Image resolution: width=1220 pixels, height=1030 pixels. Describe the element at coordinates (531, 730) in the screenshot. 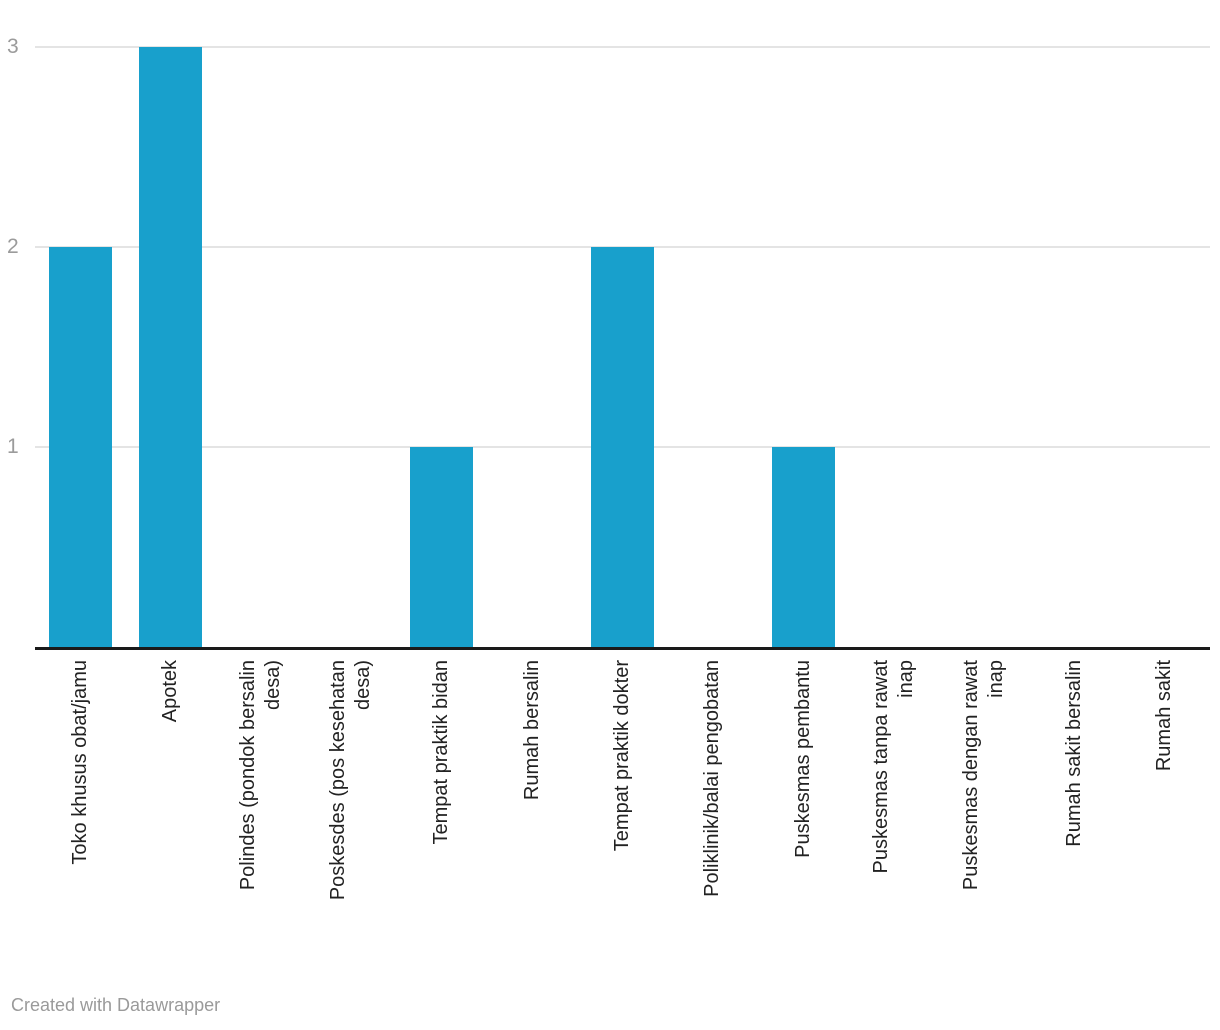

I see `x-tick-label-line: Rumah bersalin` at that location.